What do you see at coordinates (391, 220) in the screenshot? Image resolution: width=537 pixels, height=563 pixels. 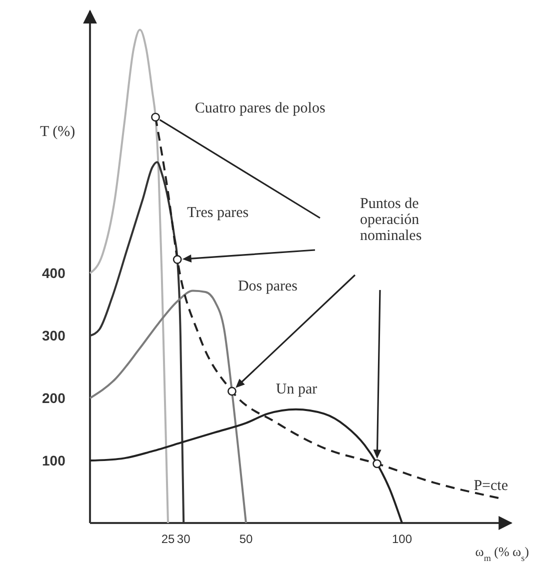 I see `annotation: Puntos de operación nominales` at bounding box center [391, 220].